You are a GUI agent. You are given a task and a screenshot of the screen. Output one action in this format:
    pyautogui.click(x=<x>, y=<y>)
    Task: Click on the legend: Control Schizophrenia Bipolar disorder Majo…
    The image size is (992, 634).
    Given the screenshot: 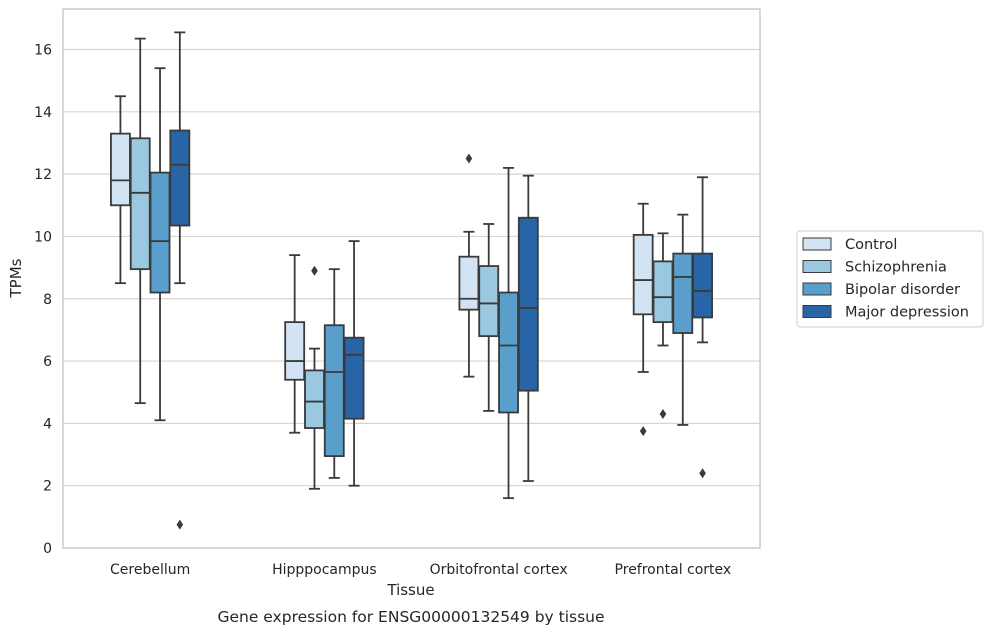 What is the action you would take?
    pyautogui.click(x=890, y=279)
    